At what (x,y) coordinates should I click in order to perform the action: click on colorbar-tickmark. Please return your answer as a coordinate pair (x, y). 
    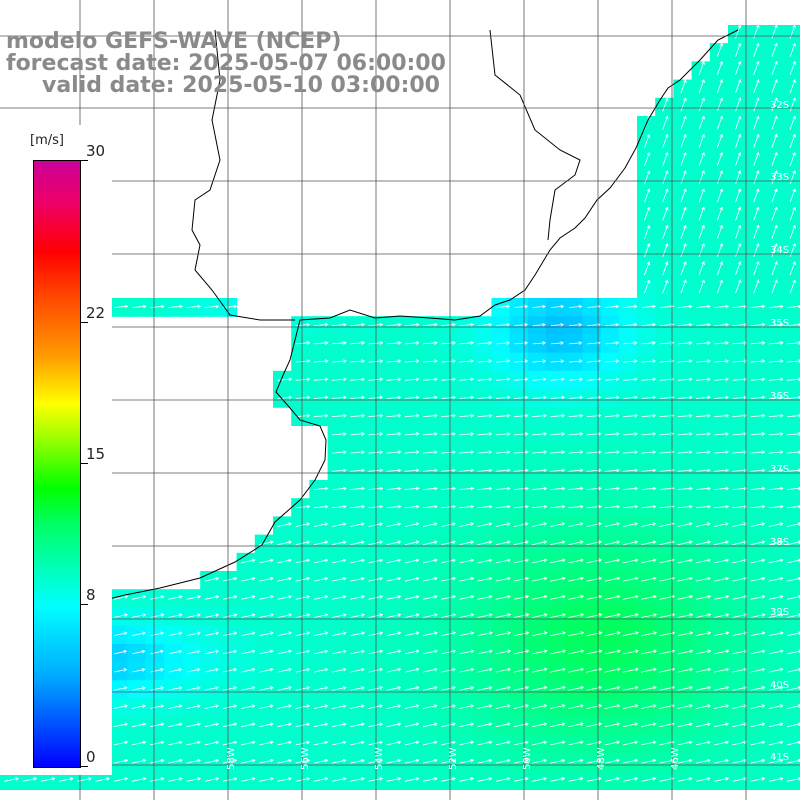
    Looking at the image, I should click on (84, 766).